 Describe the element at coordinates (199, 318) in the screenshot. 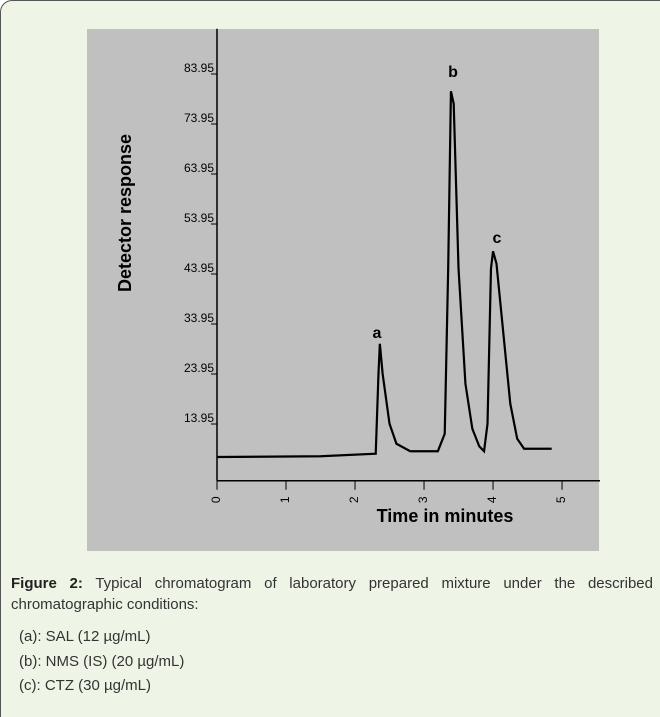

I see `y-tick-label: 33.95` at that location.